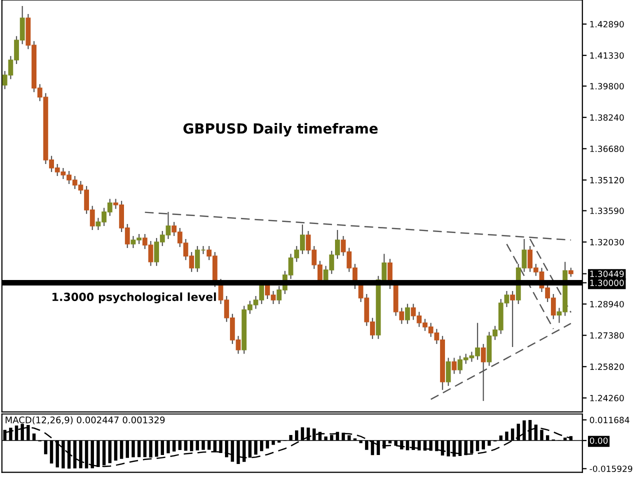 The width and height of the screenshot is (640, 480). What do you see at coordinates (607, 117) in the screenshot?
I see `y-tick-label: 1.38240` at bounding box center [607, 117].